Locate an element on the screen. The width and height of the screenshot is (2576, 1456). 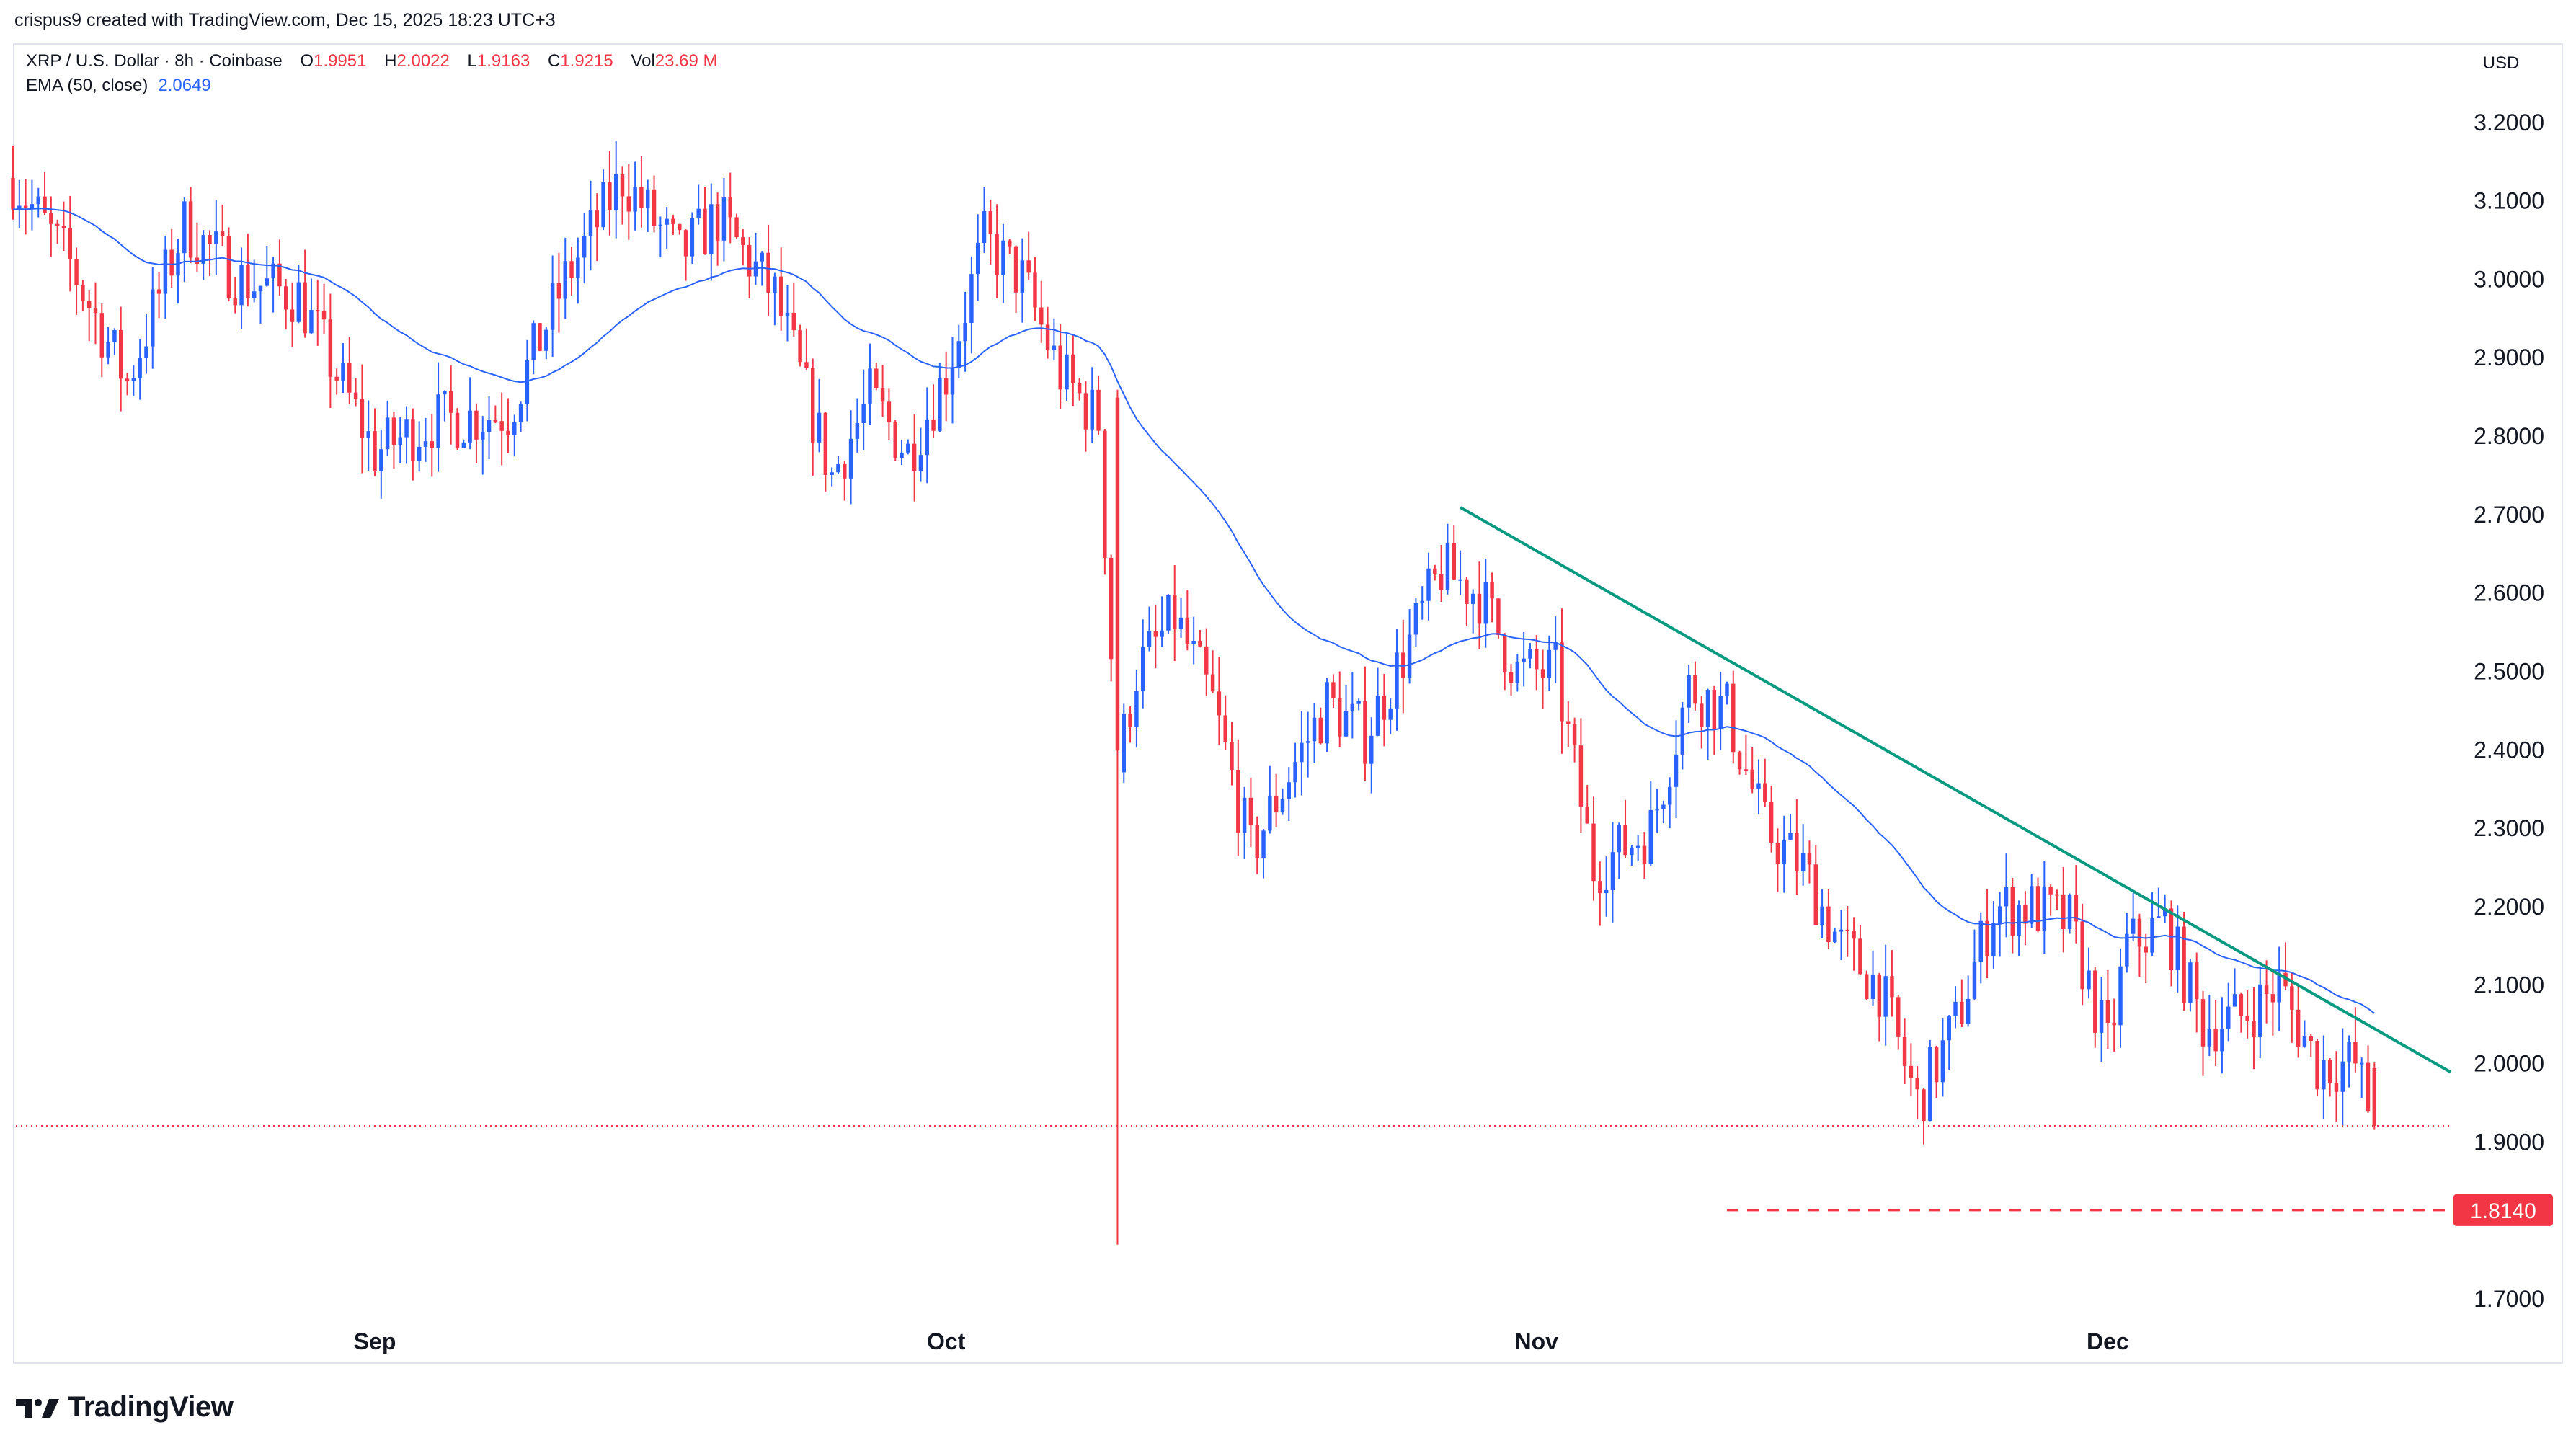
ema-row: EMA (50, close) 2.0649 is located at coordinates (372, 86).